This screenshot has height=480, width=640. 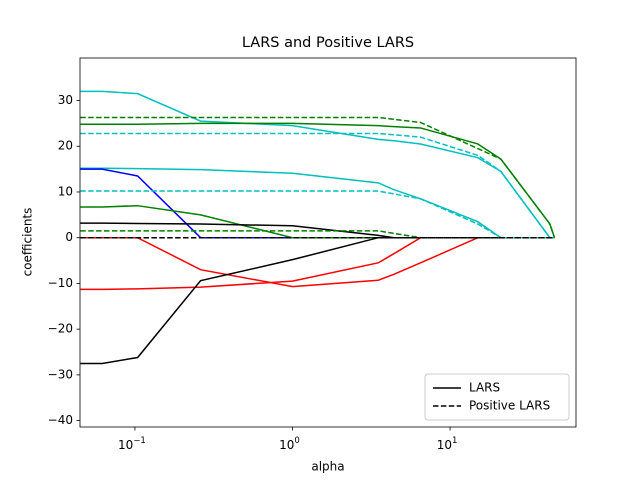 I want to click on legend-label: LARS, so click(x=484, y=388).